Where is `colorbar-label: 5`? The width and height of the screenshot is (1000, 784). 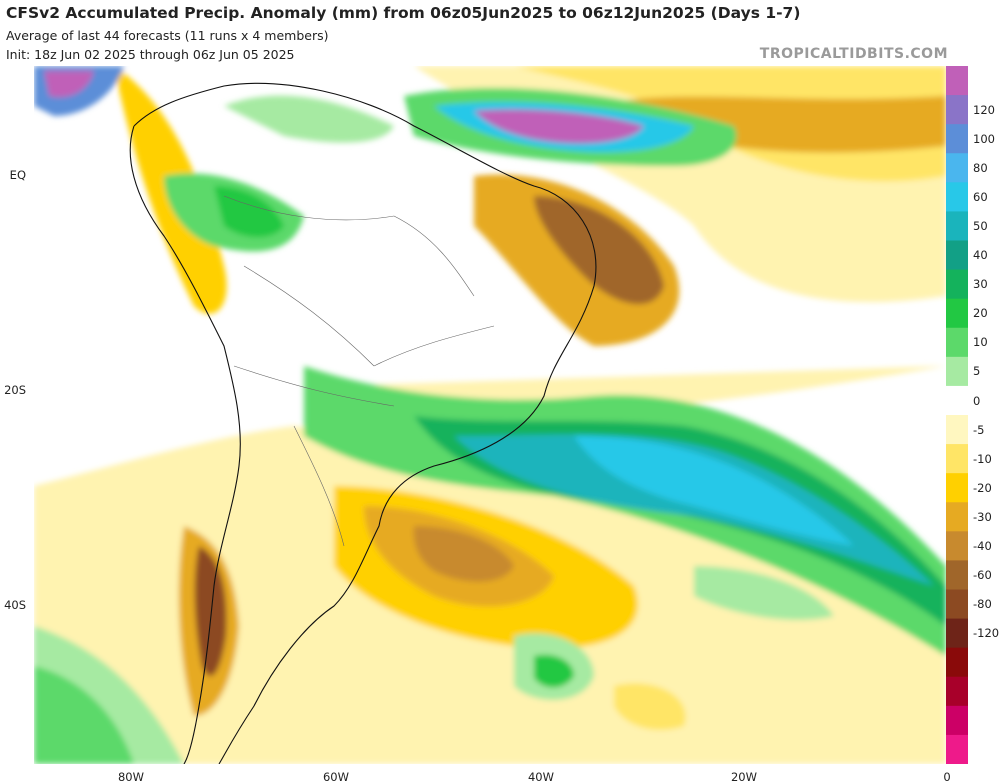 colorbar-label: 5 is located at coordinates (977, 371).